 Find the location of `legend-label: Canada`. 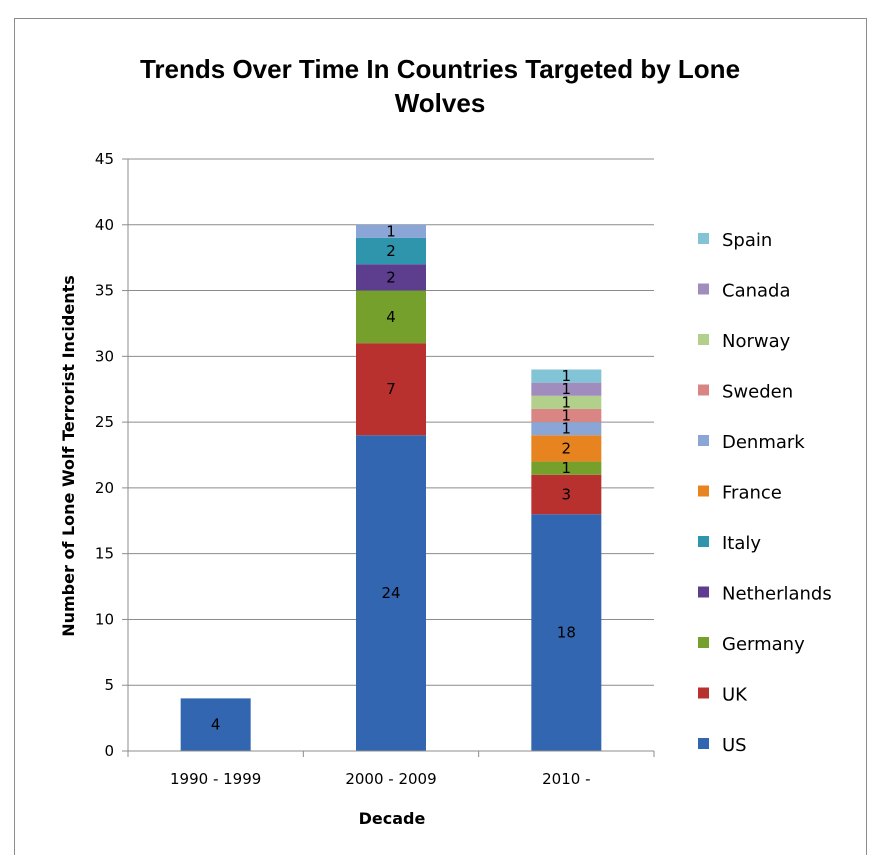

legend-label: Canada is located at coordinates (756, 291).